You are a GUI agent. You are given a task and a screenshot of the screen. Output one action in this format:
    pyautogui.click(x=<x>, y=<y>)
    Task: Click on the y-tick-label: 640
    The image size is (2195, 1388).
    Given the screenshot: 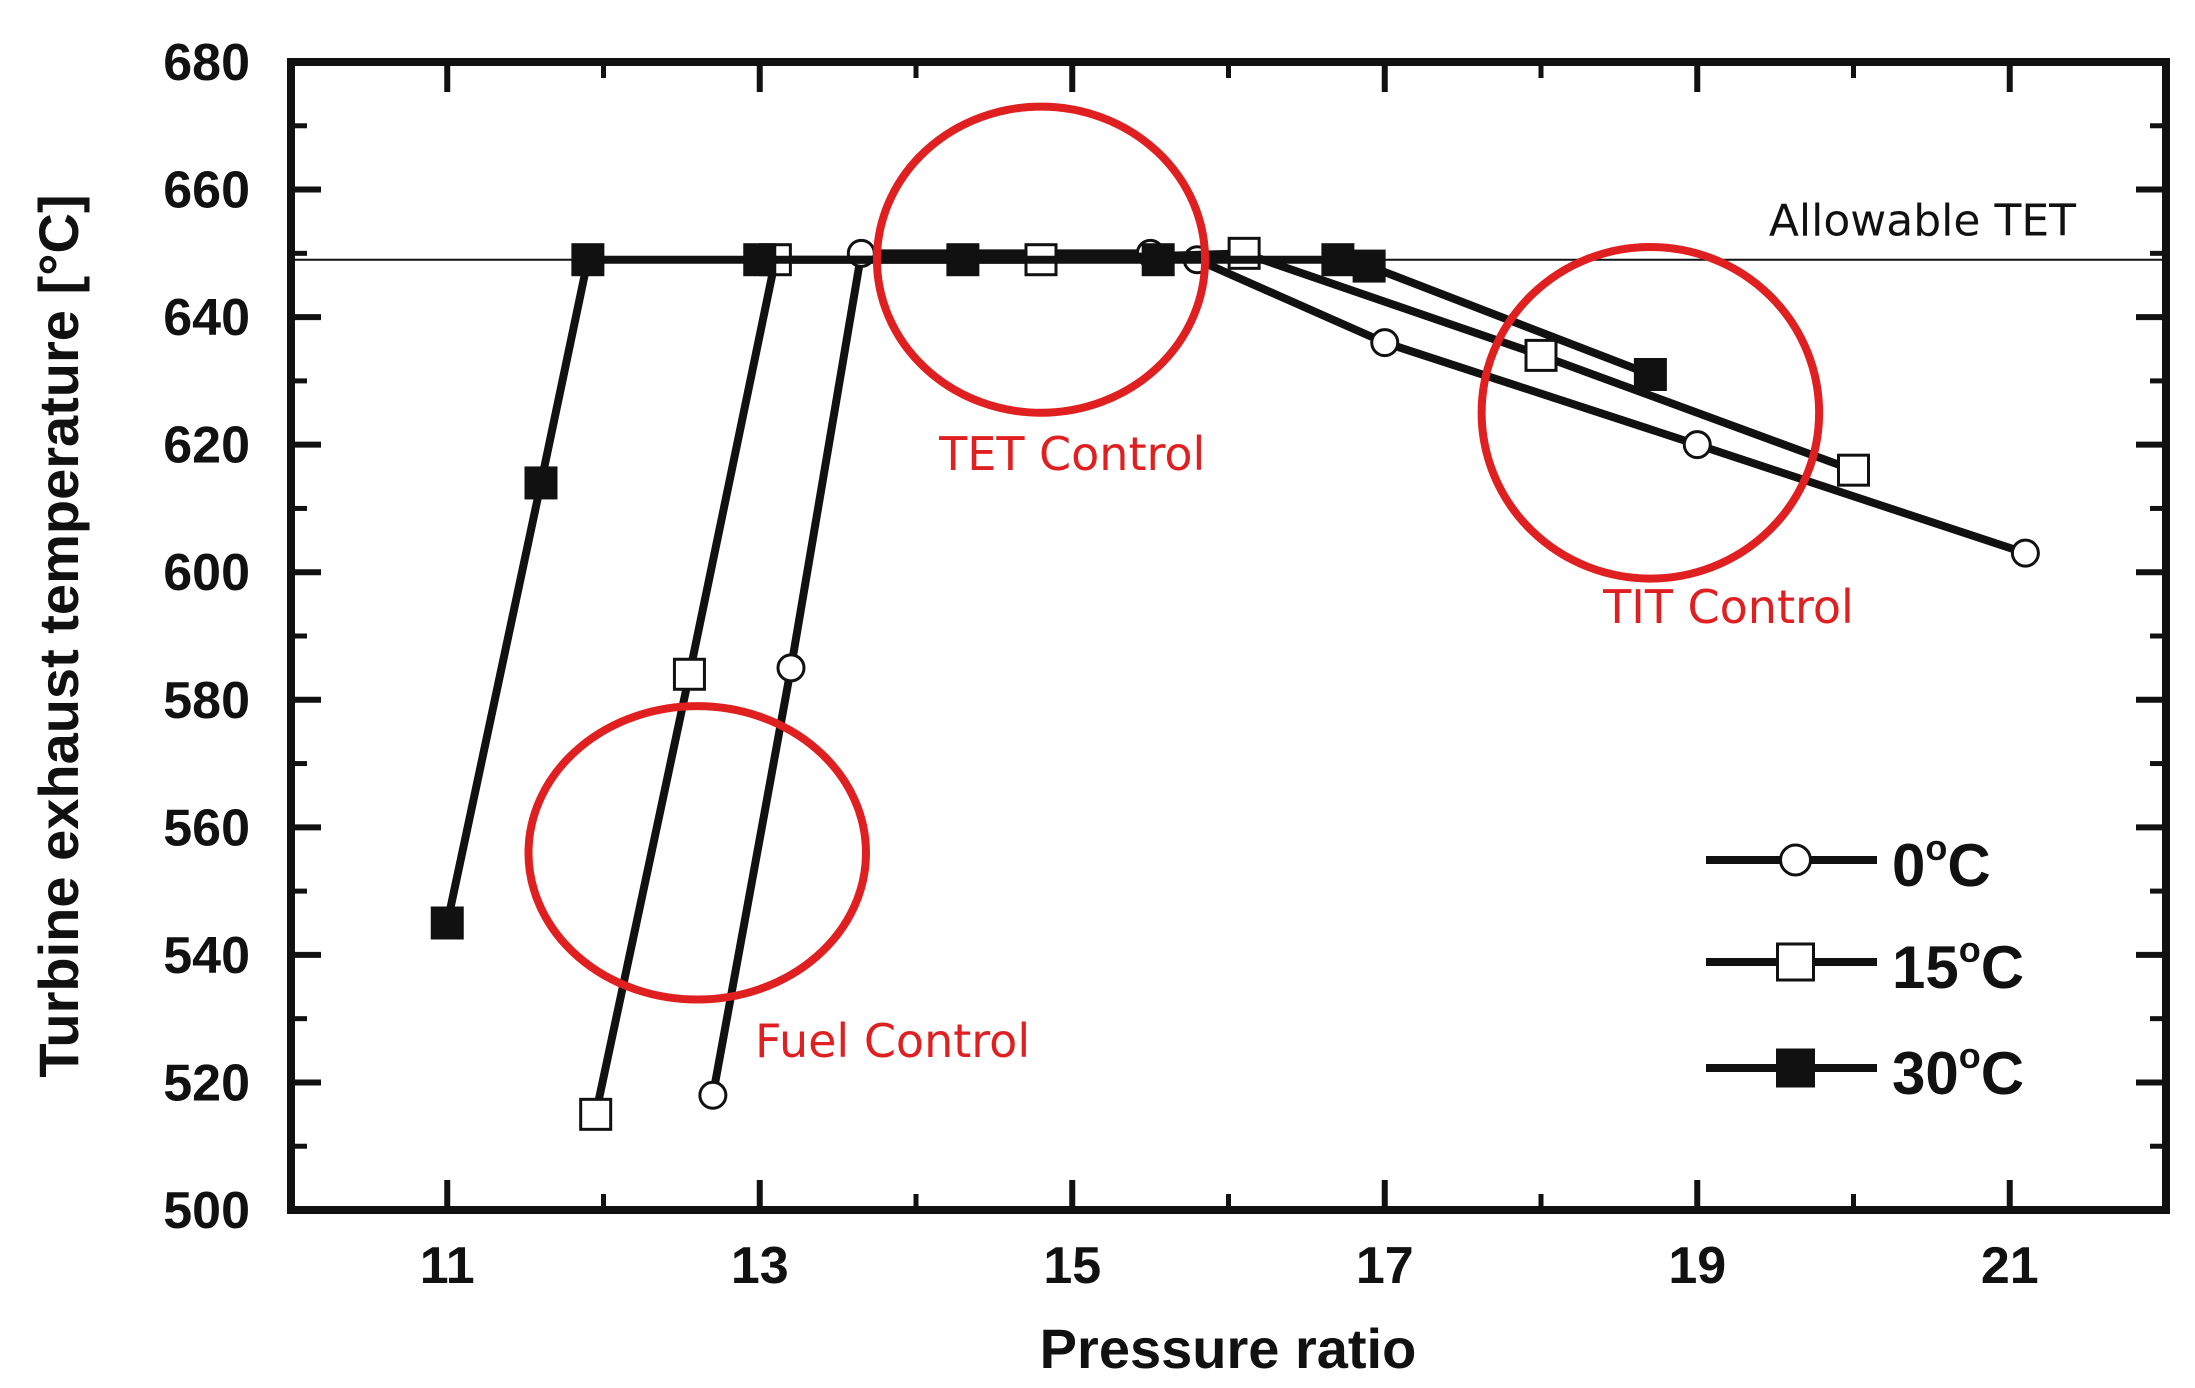 What is the action you would take?
    pyautogui.click(x=206, y=318)
    